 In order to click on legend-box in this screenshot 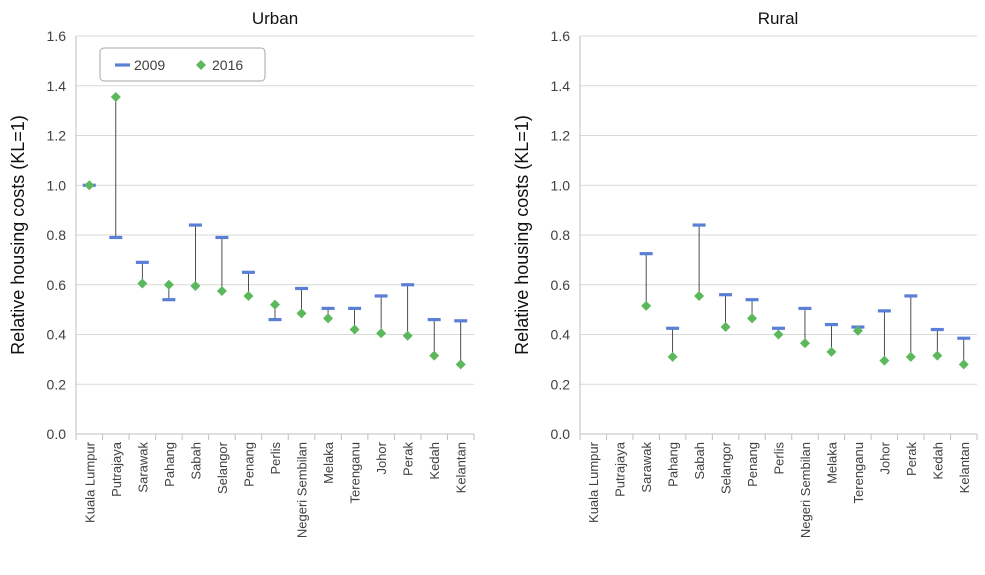, I will do `click(182, 64)`.